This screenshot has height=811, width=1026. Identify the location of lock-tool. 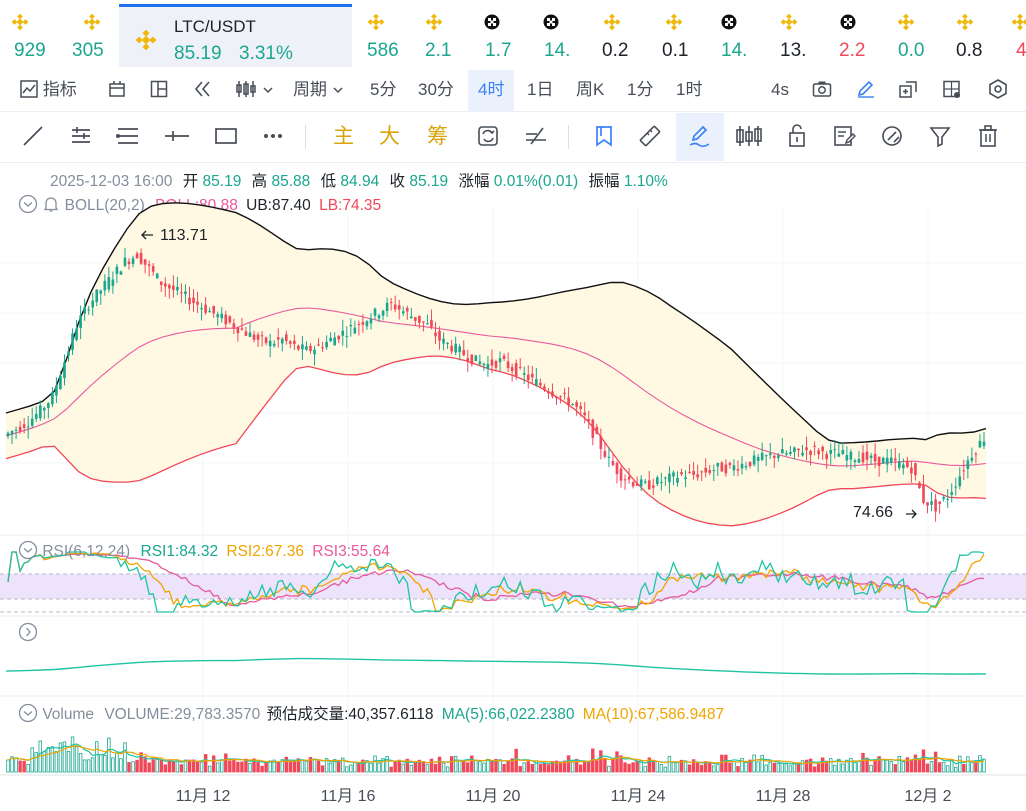
(797, 137).